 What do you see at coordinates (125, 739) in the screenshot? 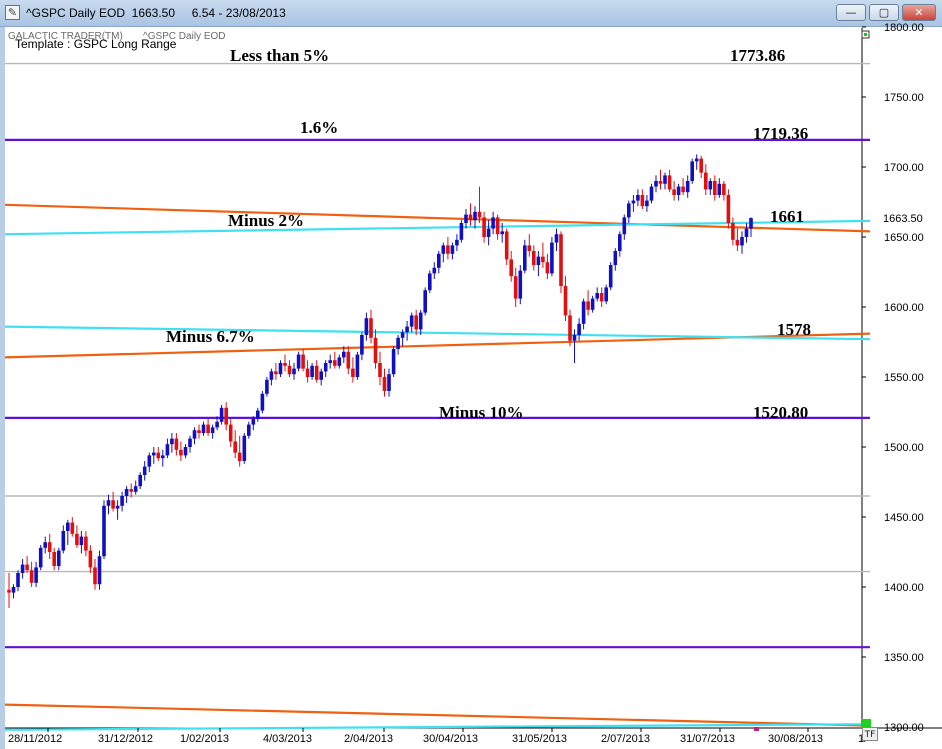
I see `x-tick-label: 31/12/2012` at bounding box center [125, 739].